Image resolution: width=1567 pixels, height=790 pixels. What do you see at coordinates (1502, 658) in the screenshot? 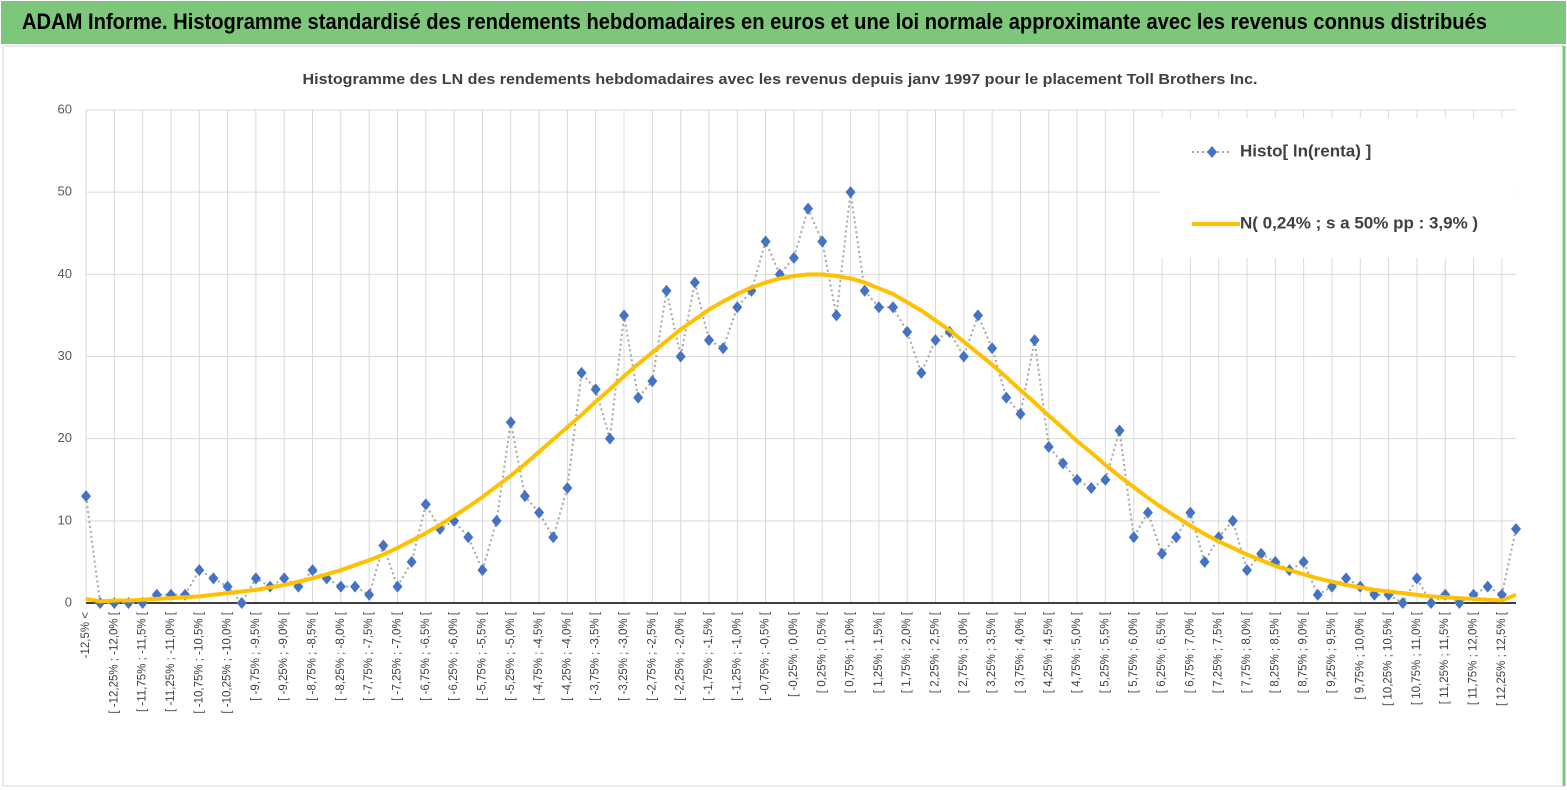
I see `x-tick-label: [ 12,25% ; 12,5% [` at bounding box center [1502, 658].